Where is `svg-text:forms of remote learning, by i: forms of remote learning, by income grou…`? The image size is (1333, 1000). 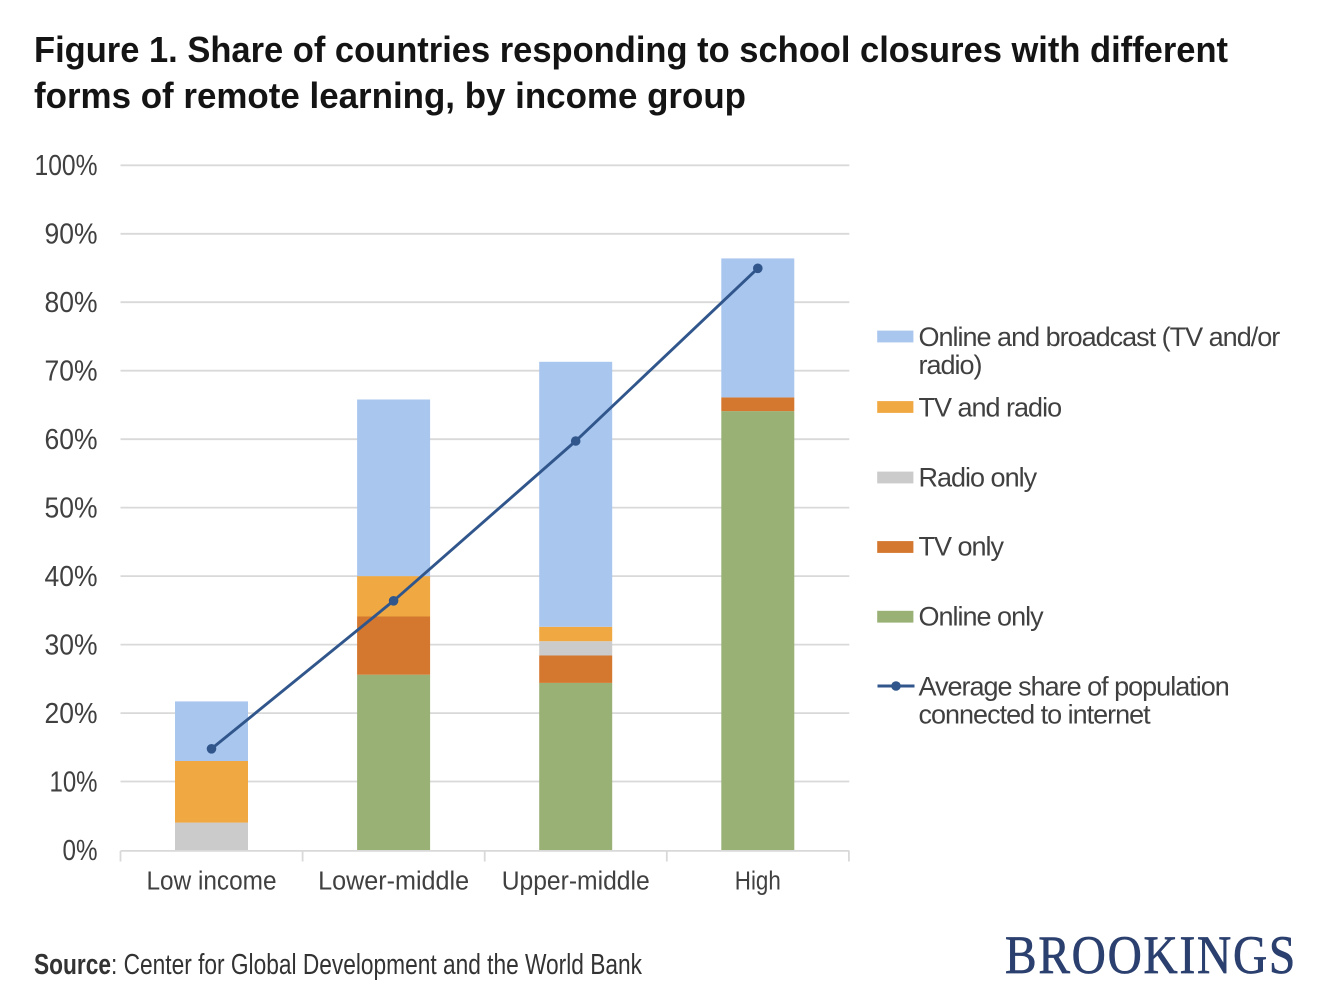 svg-text:forms of remote learning, by i: forms of remote learning, by income grou… is located at coordinates (390, 95).